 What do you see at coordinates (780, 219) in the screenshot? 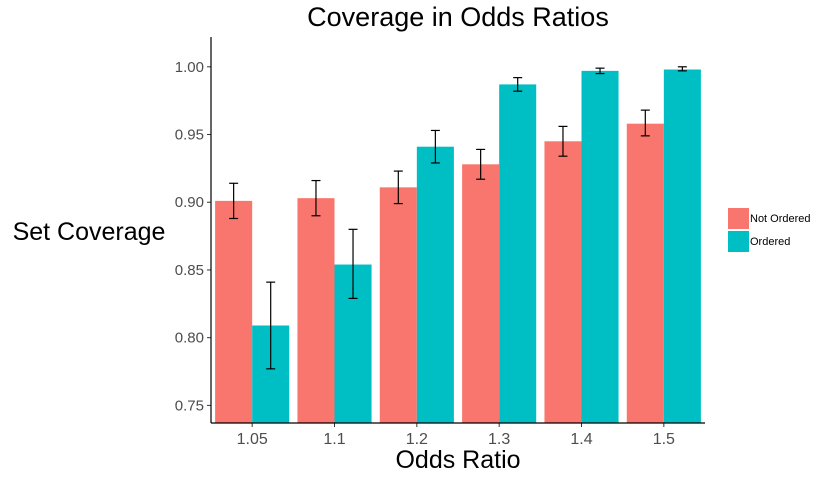
I see `legend-label-not-ordered: Not Ordered` at bounding box center [780, 219].